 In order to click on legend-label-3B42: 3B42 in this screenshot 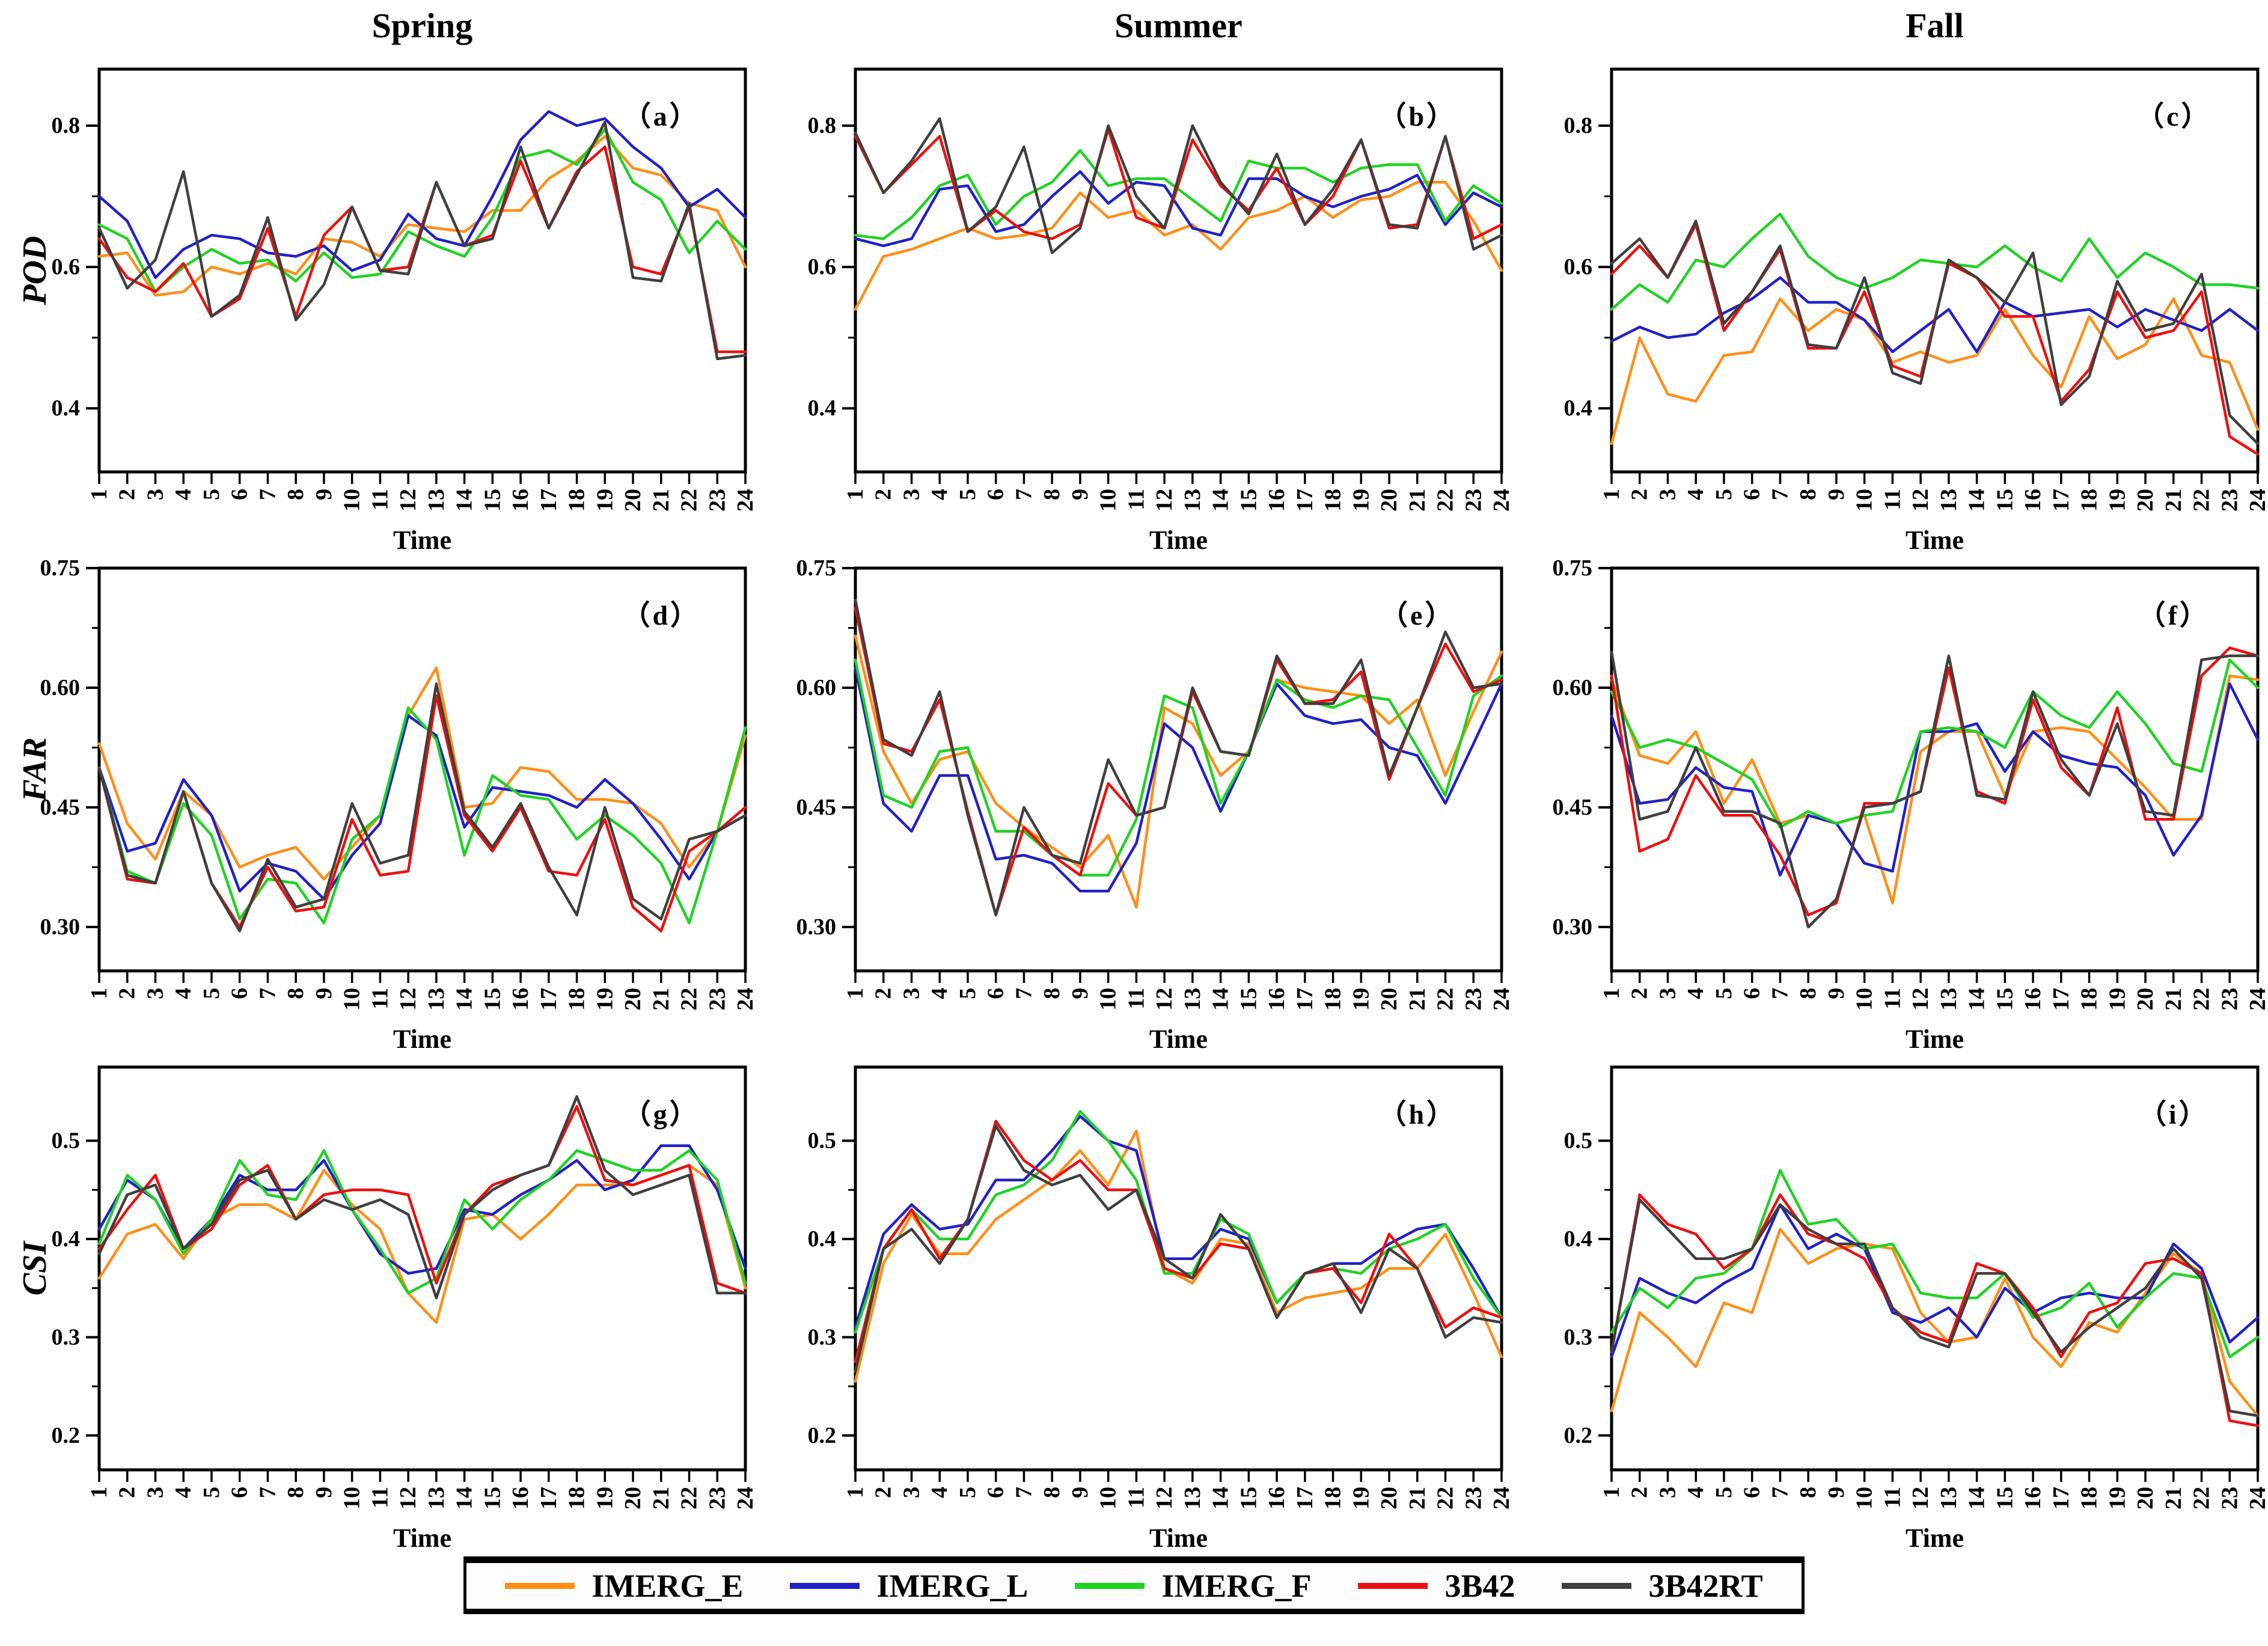, I will do `click(1480, 1586)`.